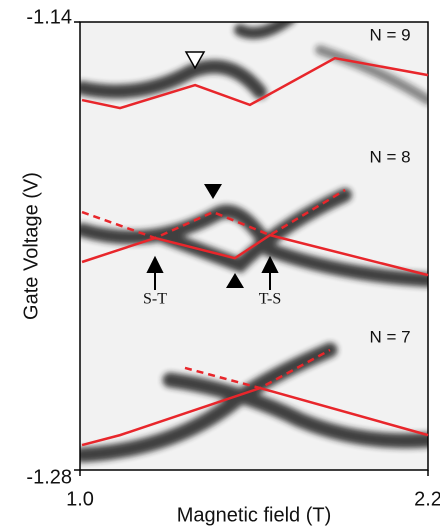 This screenshot has height=531, width=440. I want to click on y-tick-label: -1.28, so click(49, 477).